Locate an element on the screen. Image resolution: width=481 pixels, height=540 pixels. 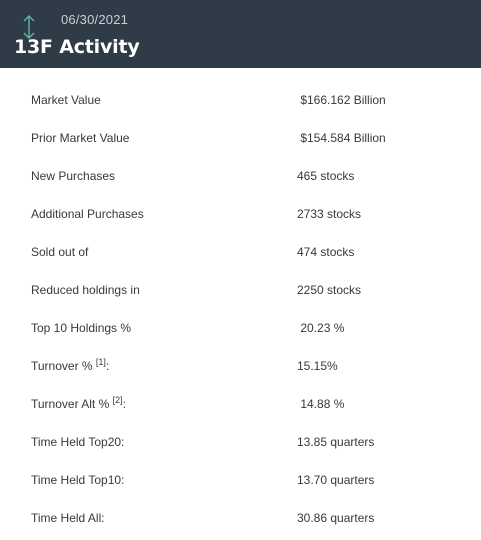
row-time-held-top10: Time Held Top10: 13.70 quarters is located at coordinates (240, 480).